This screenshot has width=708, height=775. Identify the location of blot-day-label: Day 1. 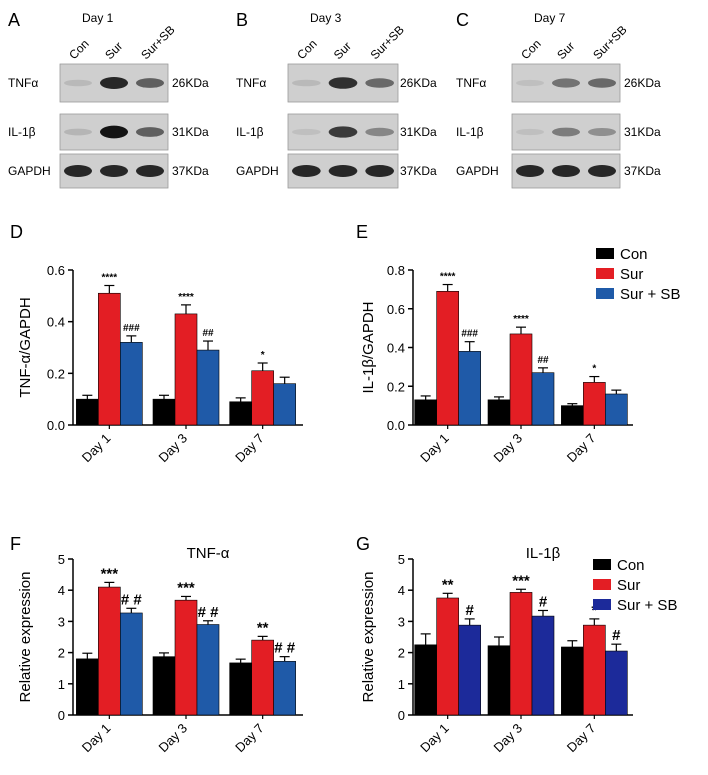
(98, 18).